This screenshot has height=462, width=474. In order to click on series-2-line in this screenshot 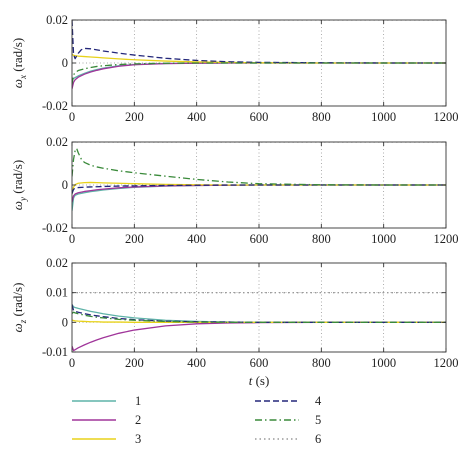, I will do `click(259, 75)`.